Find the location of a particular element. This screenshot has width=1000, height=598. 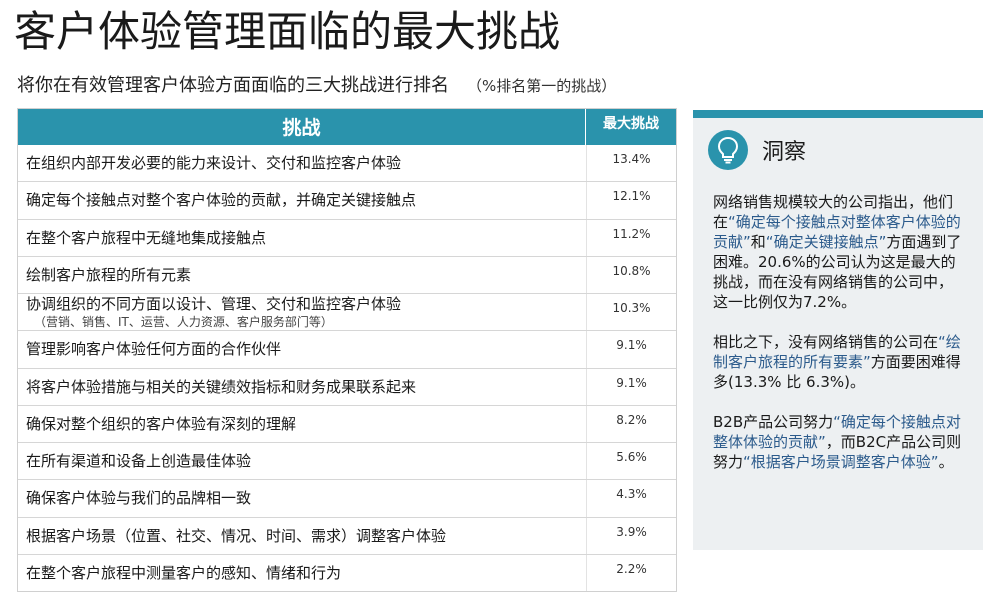

subtitle-text: 将你在有效管理客户体验方面面临的三大挑战进行排名 is located at coordinates (233, 85).